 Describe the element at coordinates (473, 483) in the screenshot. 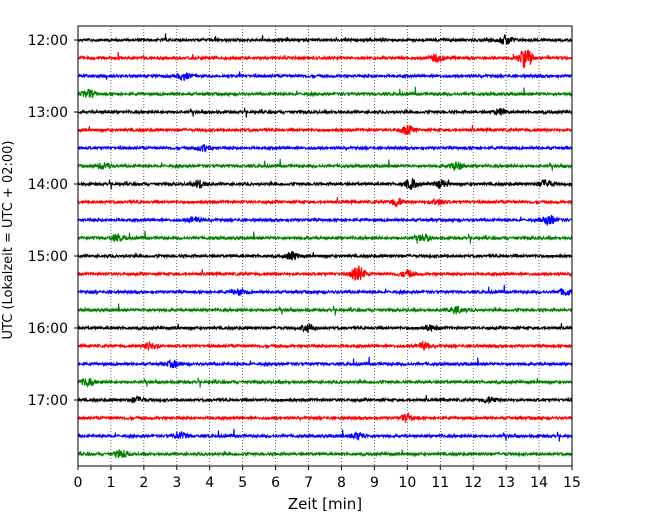

I see `x-tick-label: 12` at that location.